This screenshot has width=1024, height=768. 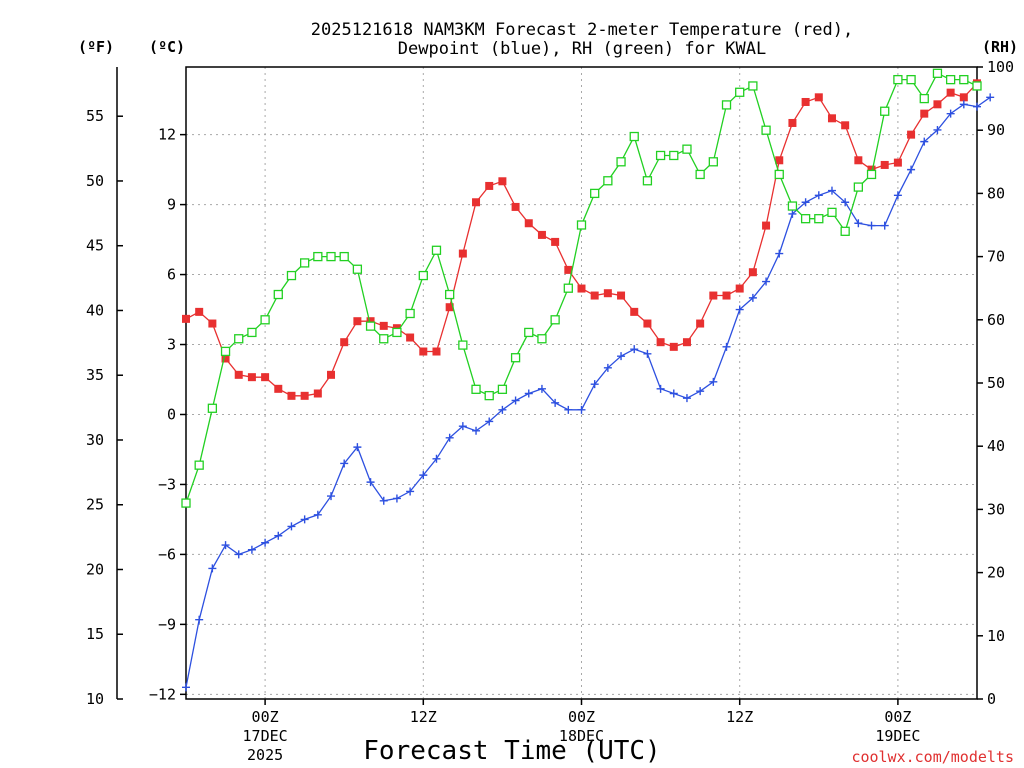 I want to click on rh-tick-label: 50, so click(x=996, y=383).